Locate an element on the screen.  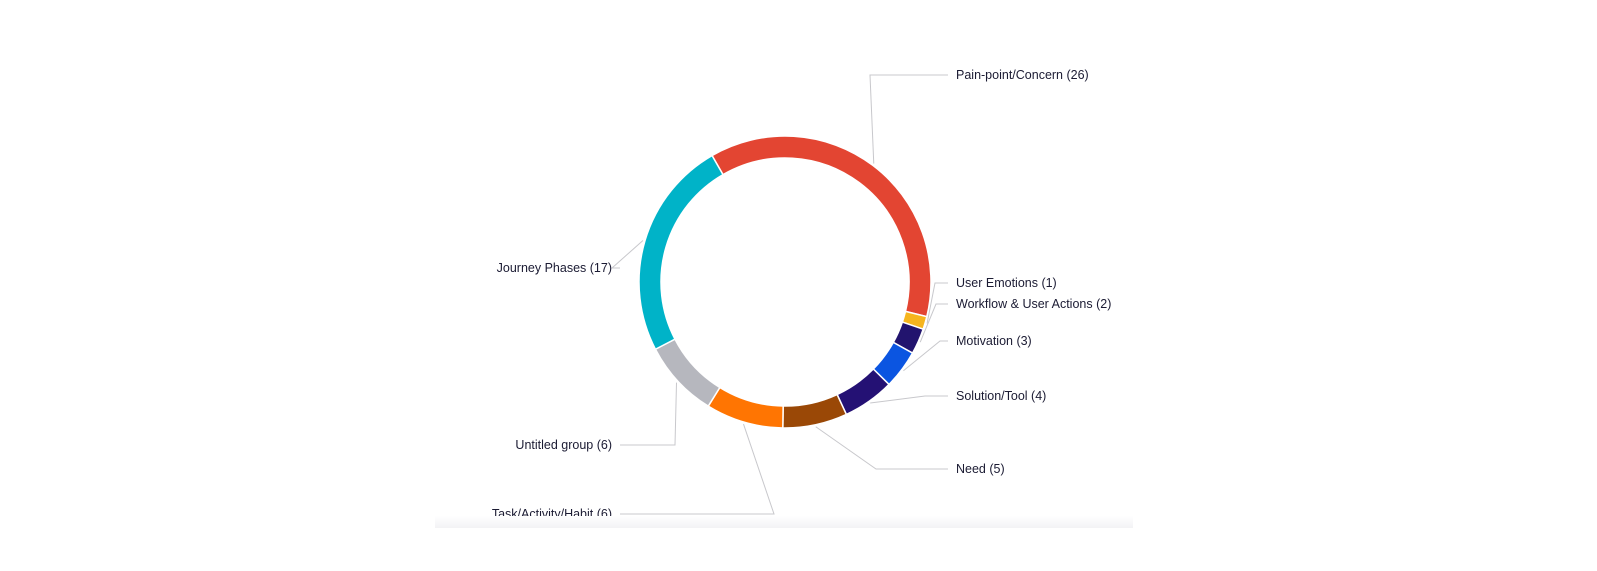
leader-line-need is located at coordinates (881, 448).